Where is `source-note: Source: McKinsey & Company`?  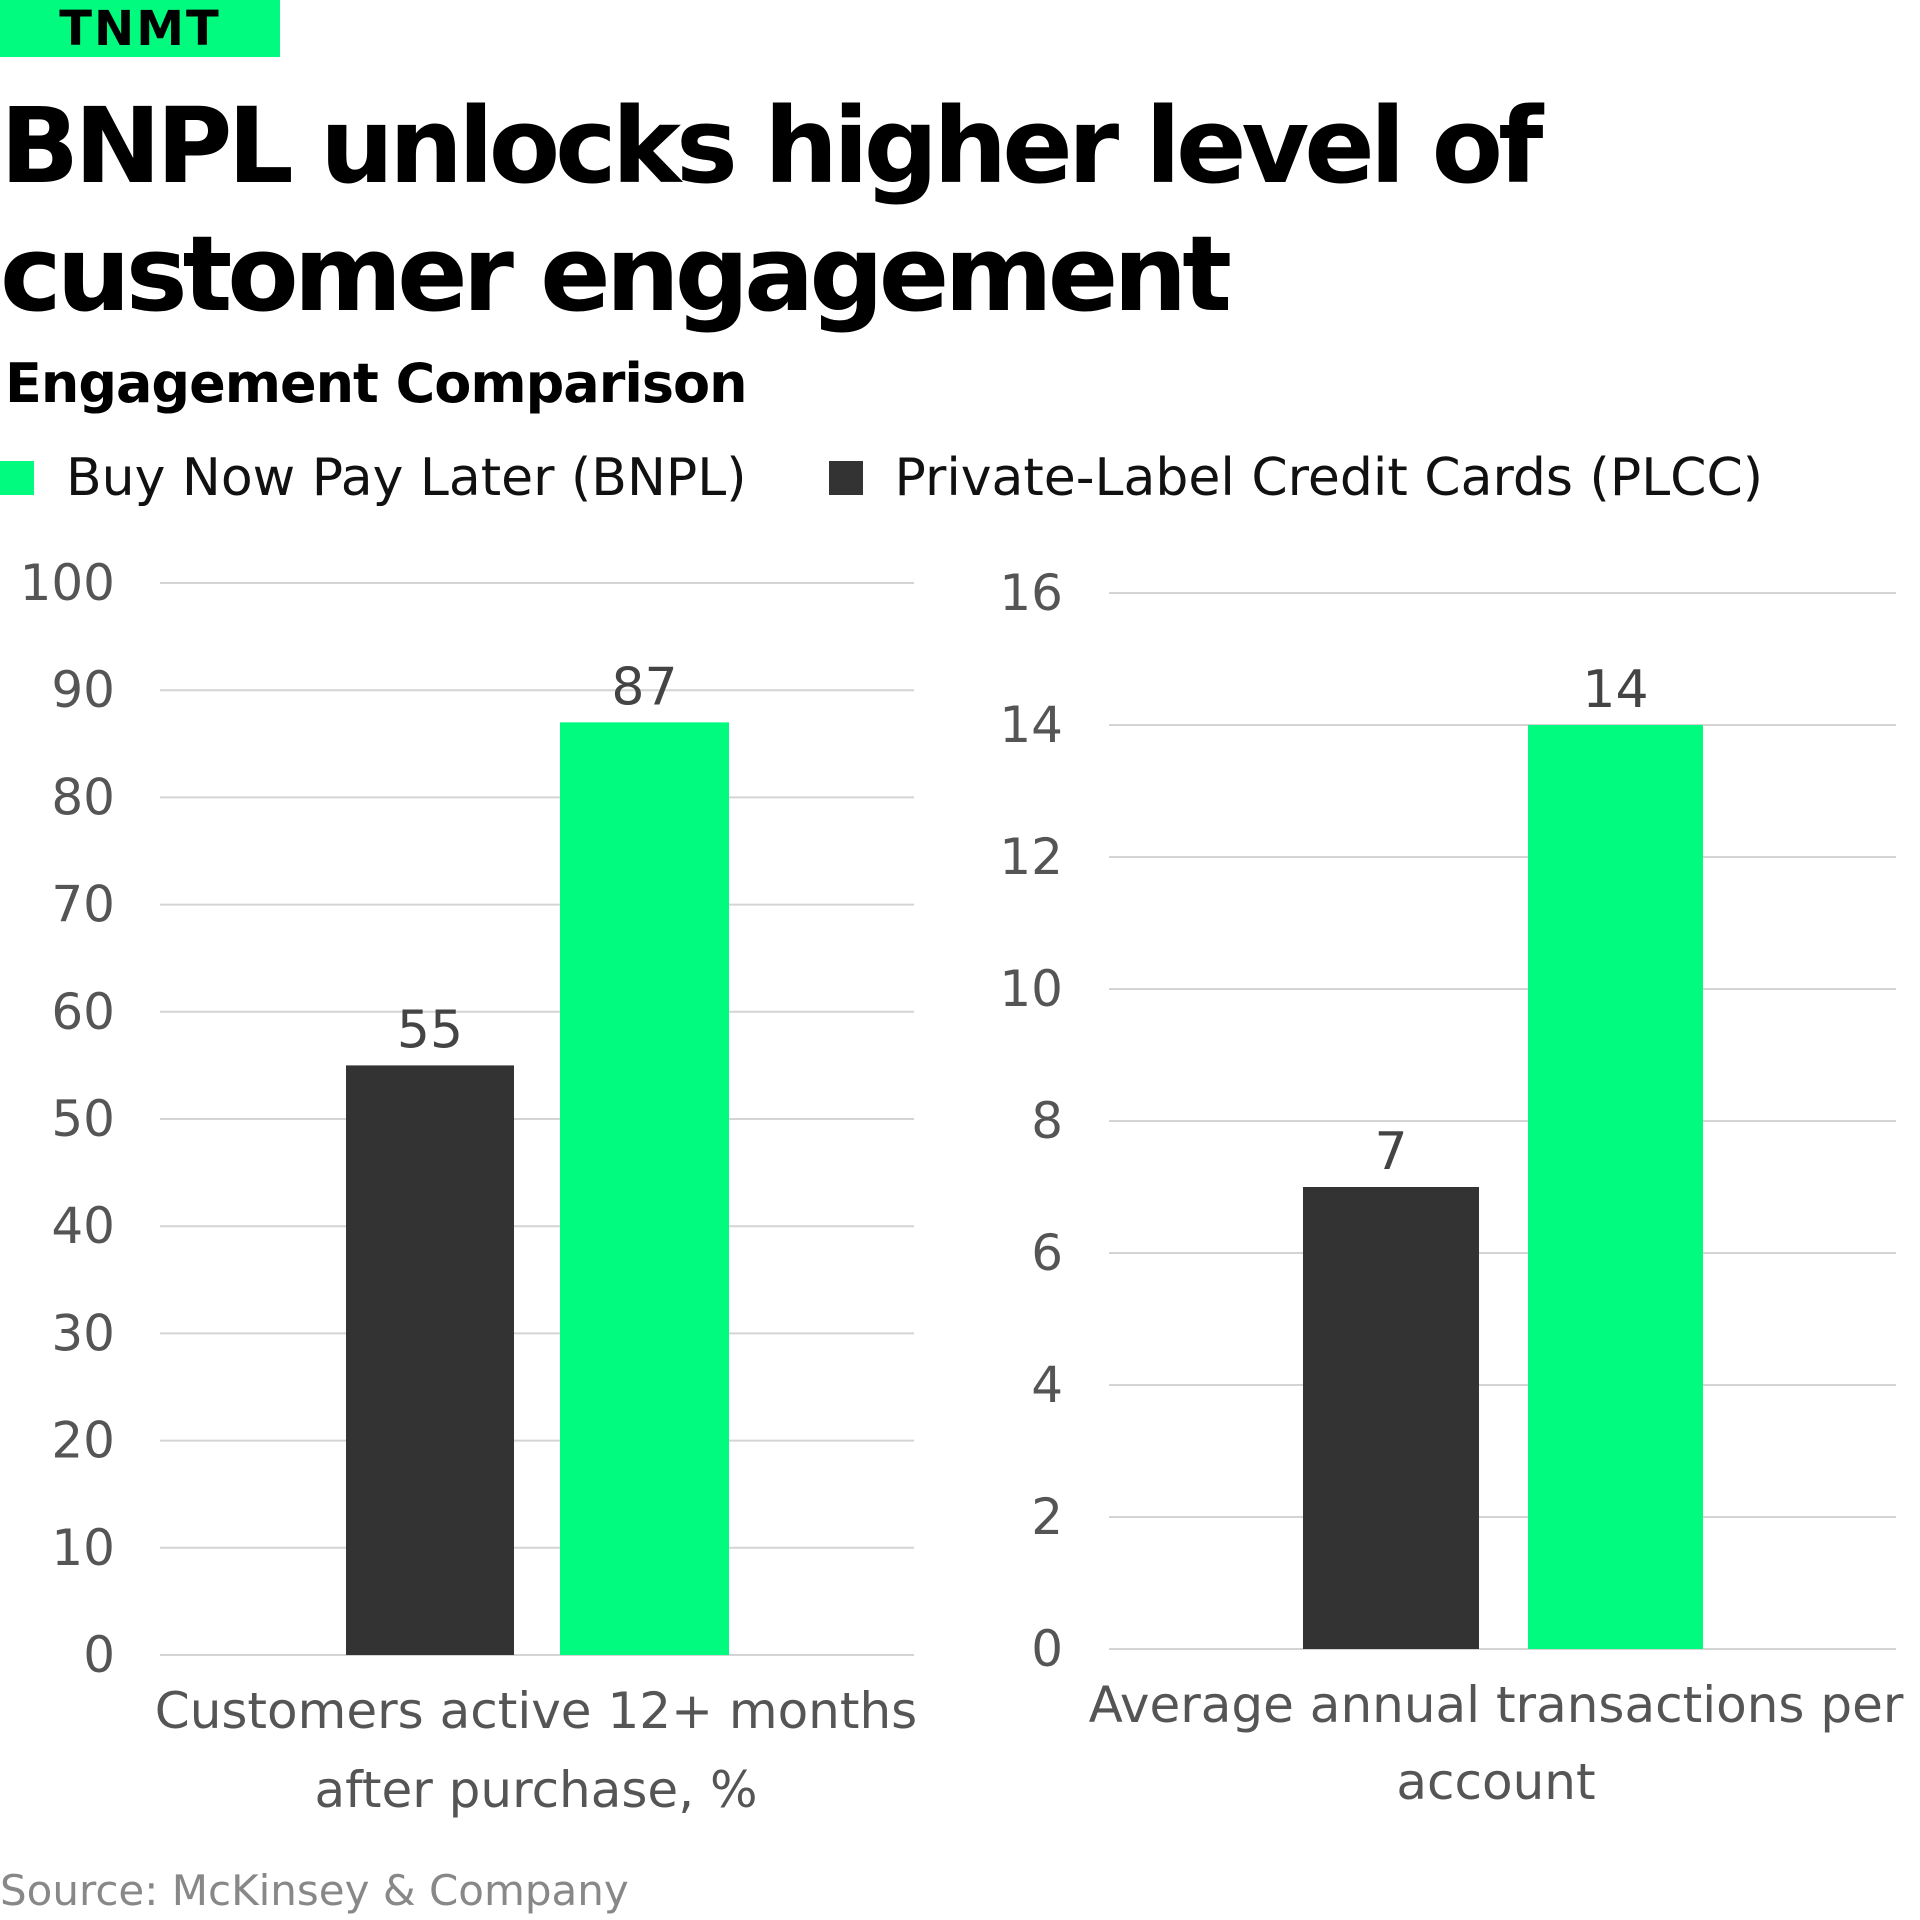
source-note: Source: McKinsey & Company is located at coordinates (314, 1890).